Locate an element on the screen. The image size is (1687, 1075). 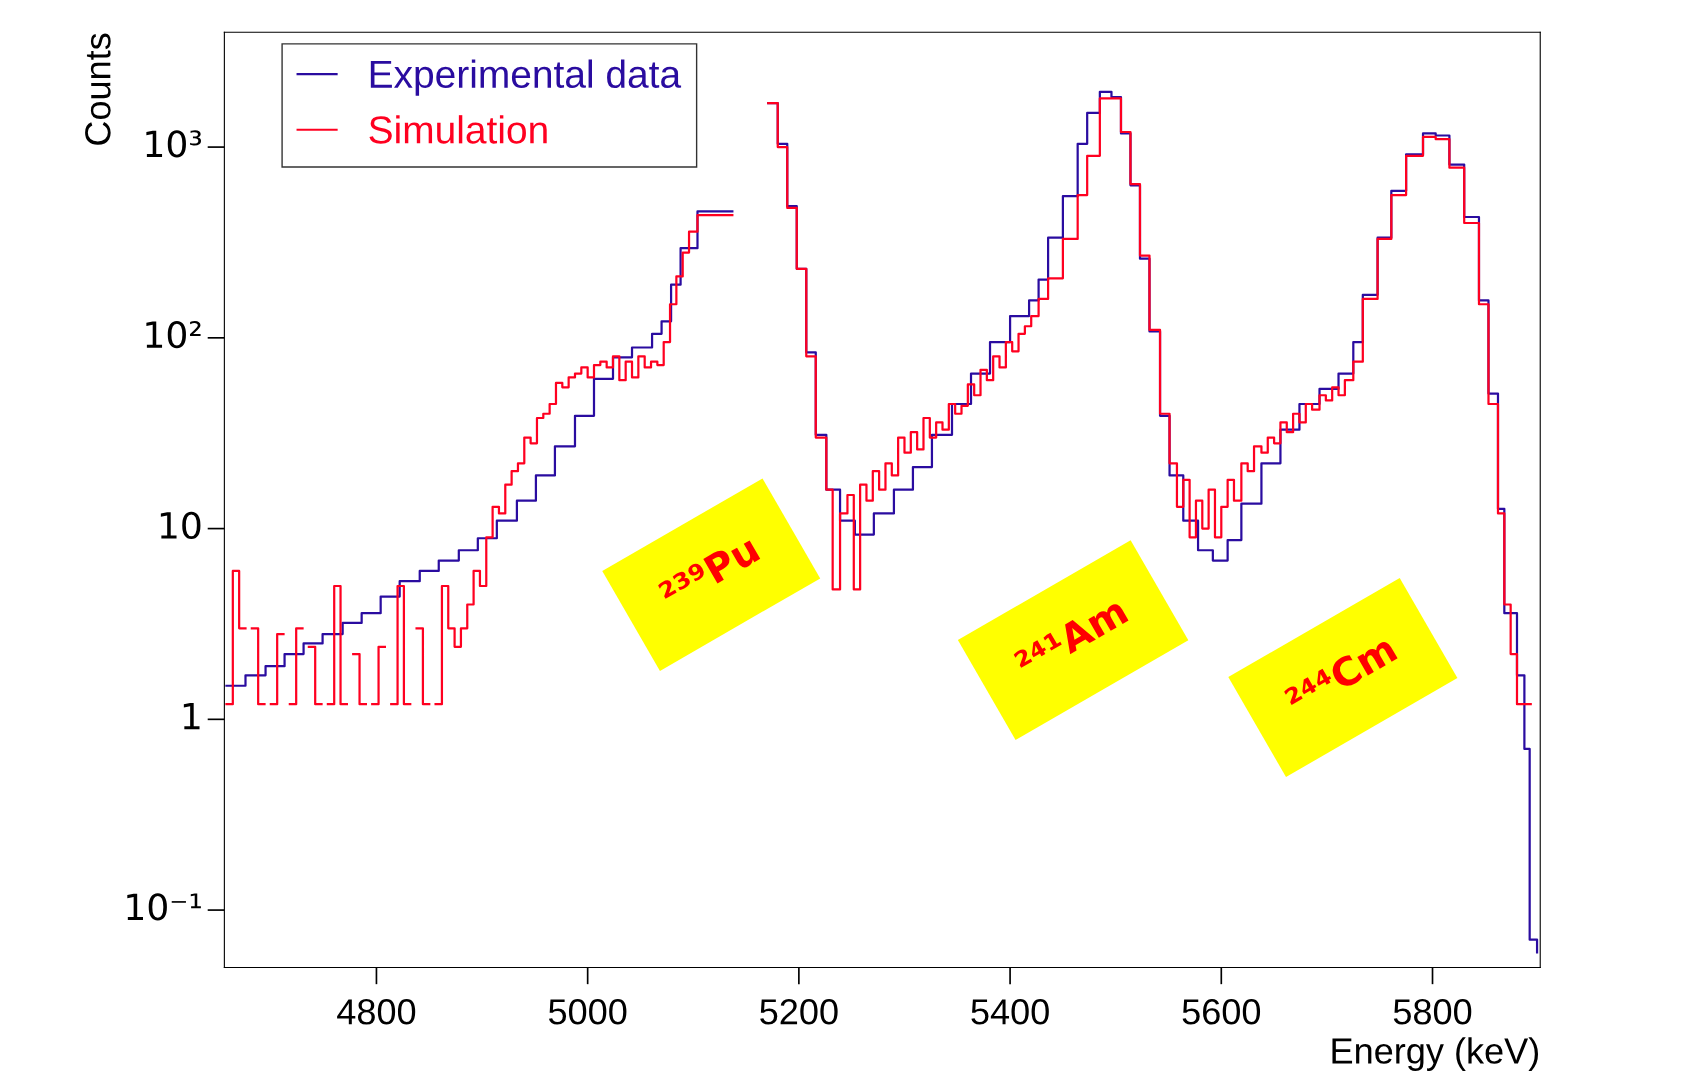
x-tick-label: 5000 is located at coordinates (587, 1012).